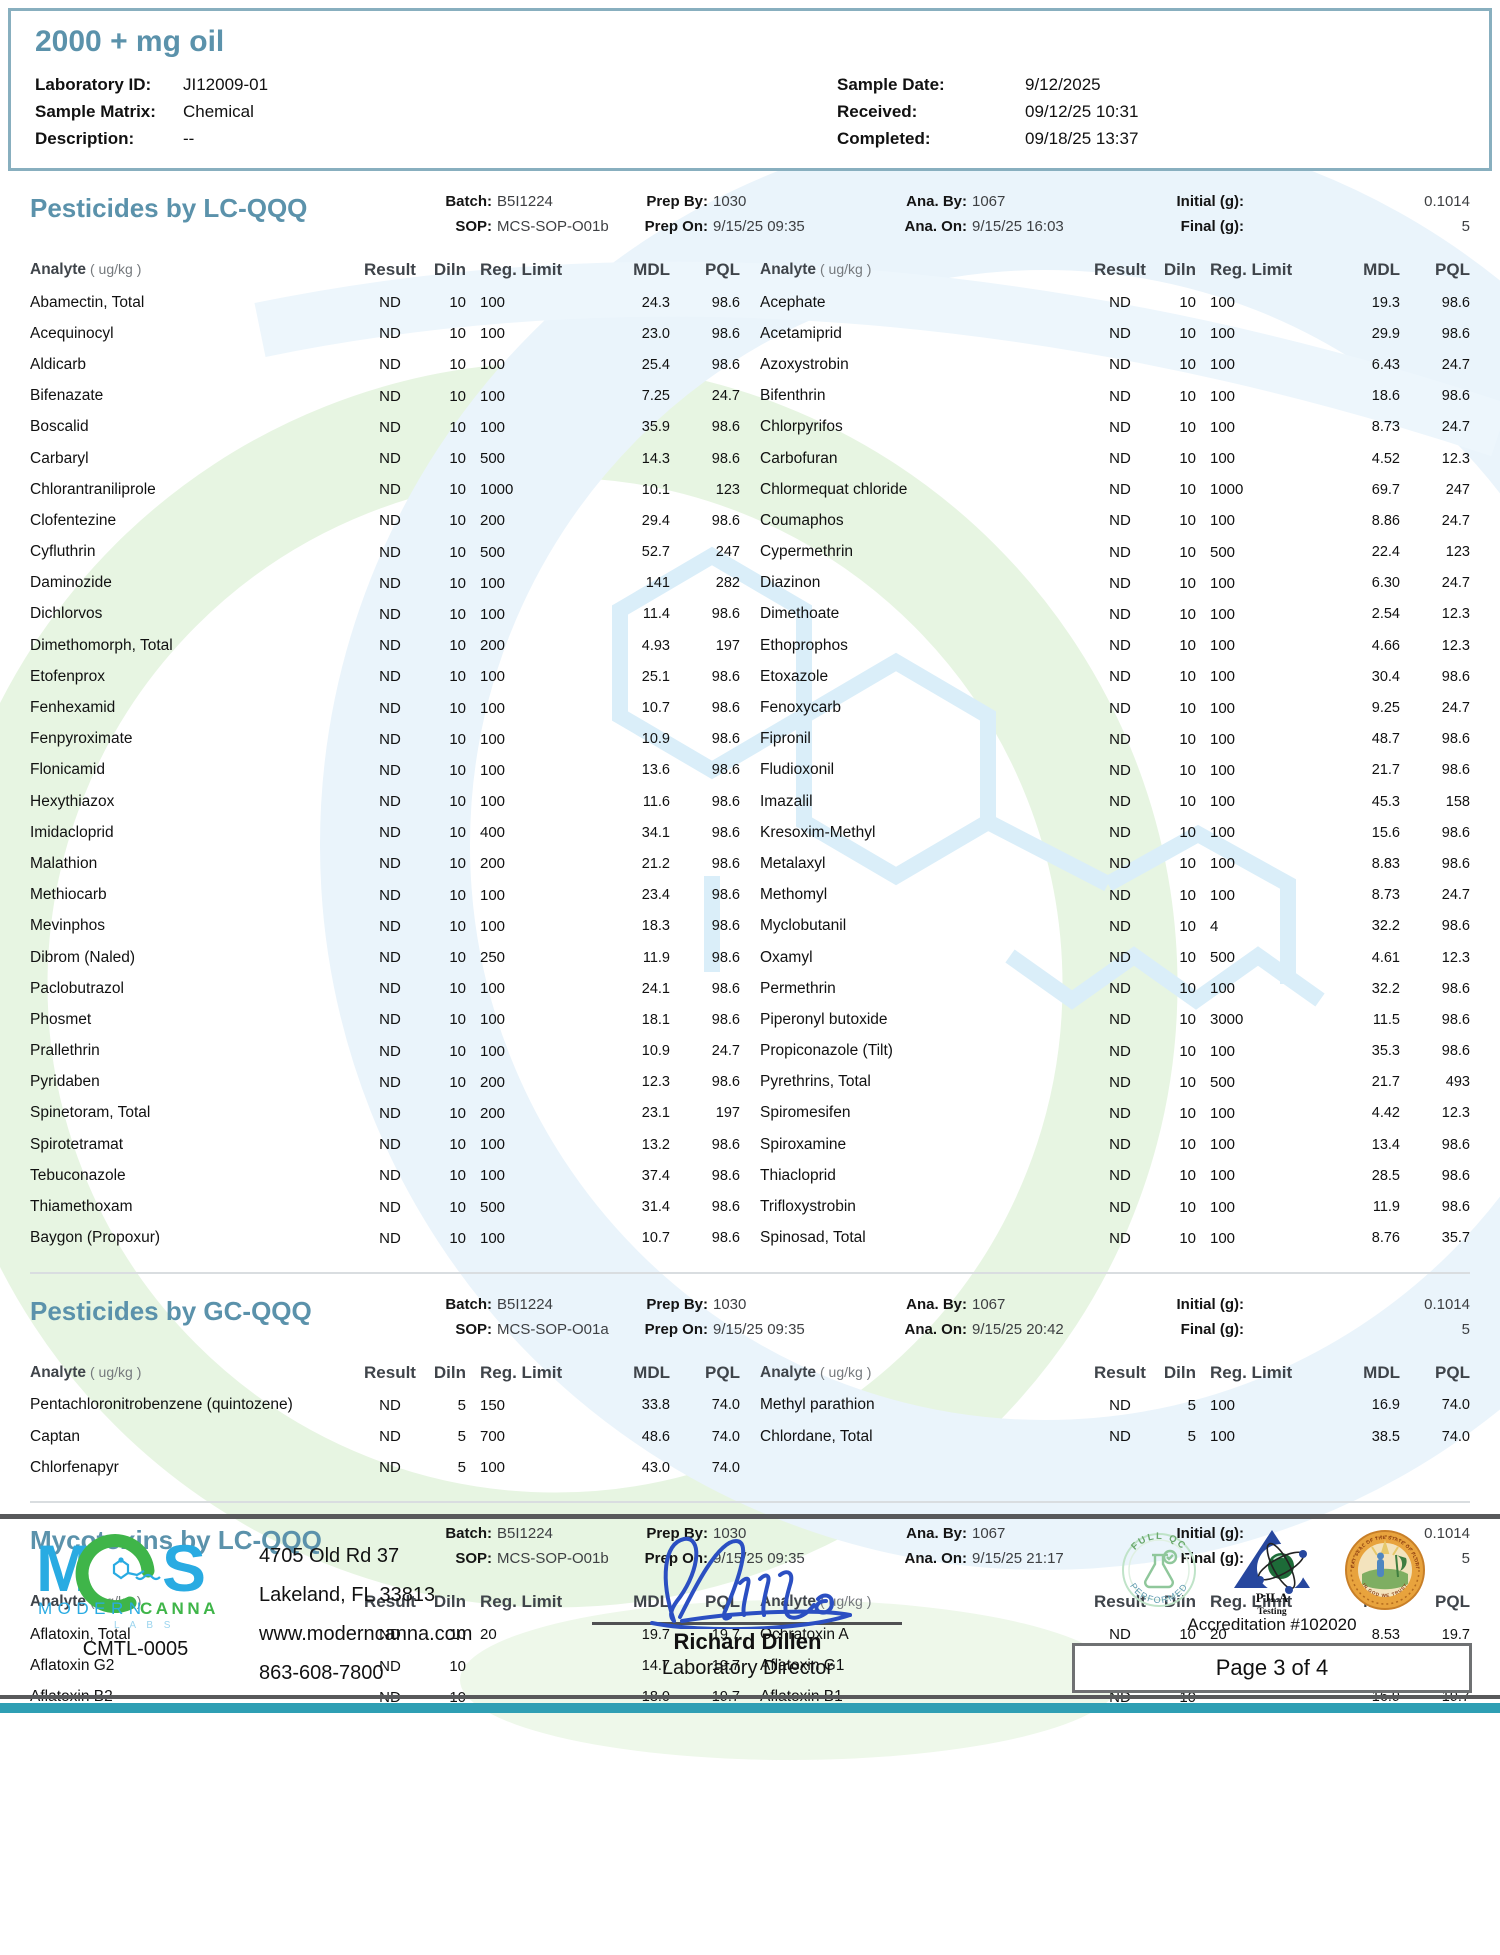 The image size is (1500, 1955). Describe the element at coordinates (1310, 214) in the screenshot. I see `meta-weights: Initial (g): 0.1014 Final (g): 5` at that location.